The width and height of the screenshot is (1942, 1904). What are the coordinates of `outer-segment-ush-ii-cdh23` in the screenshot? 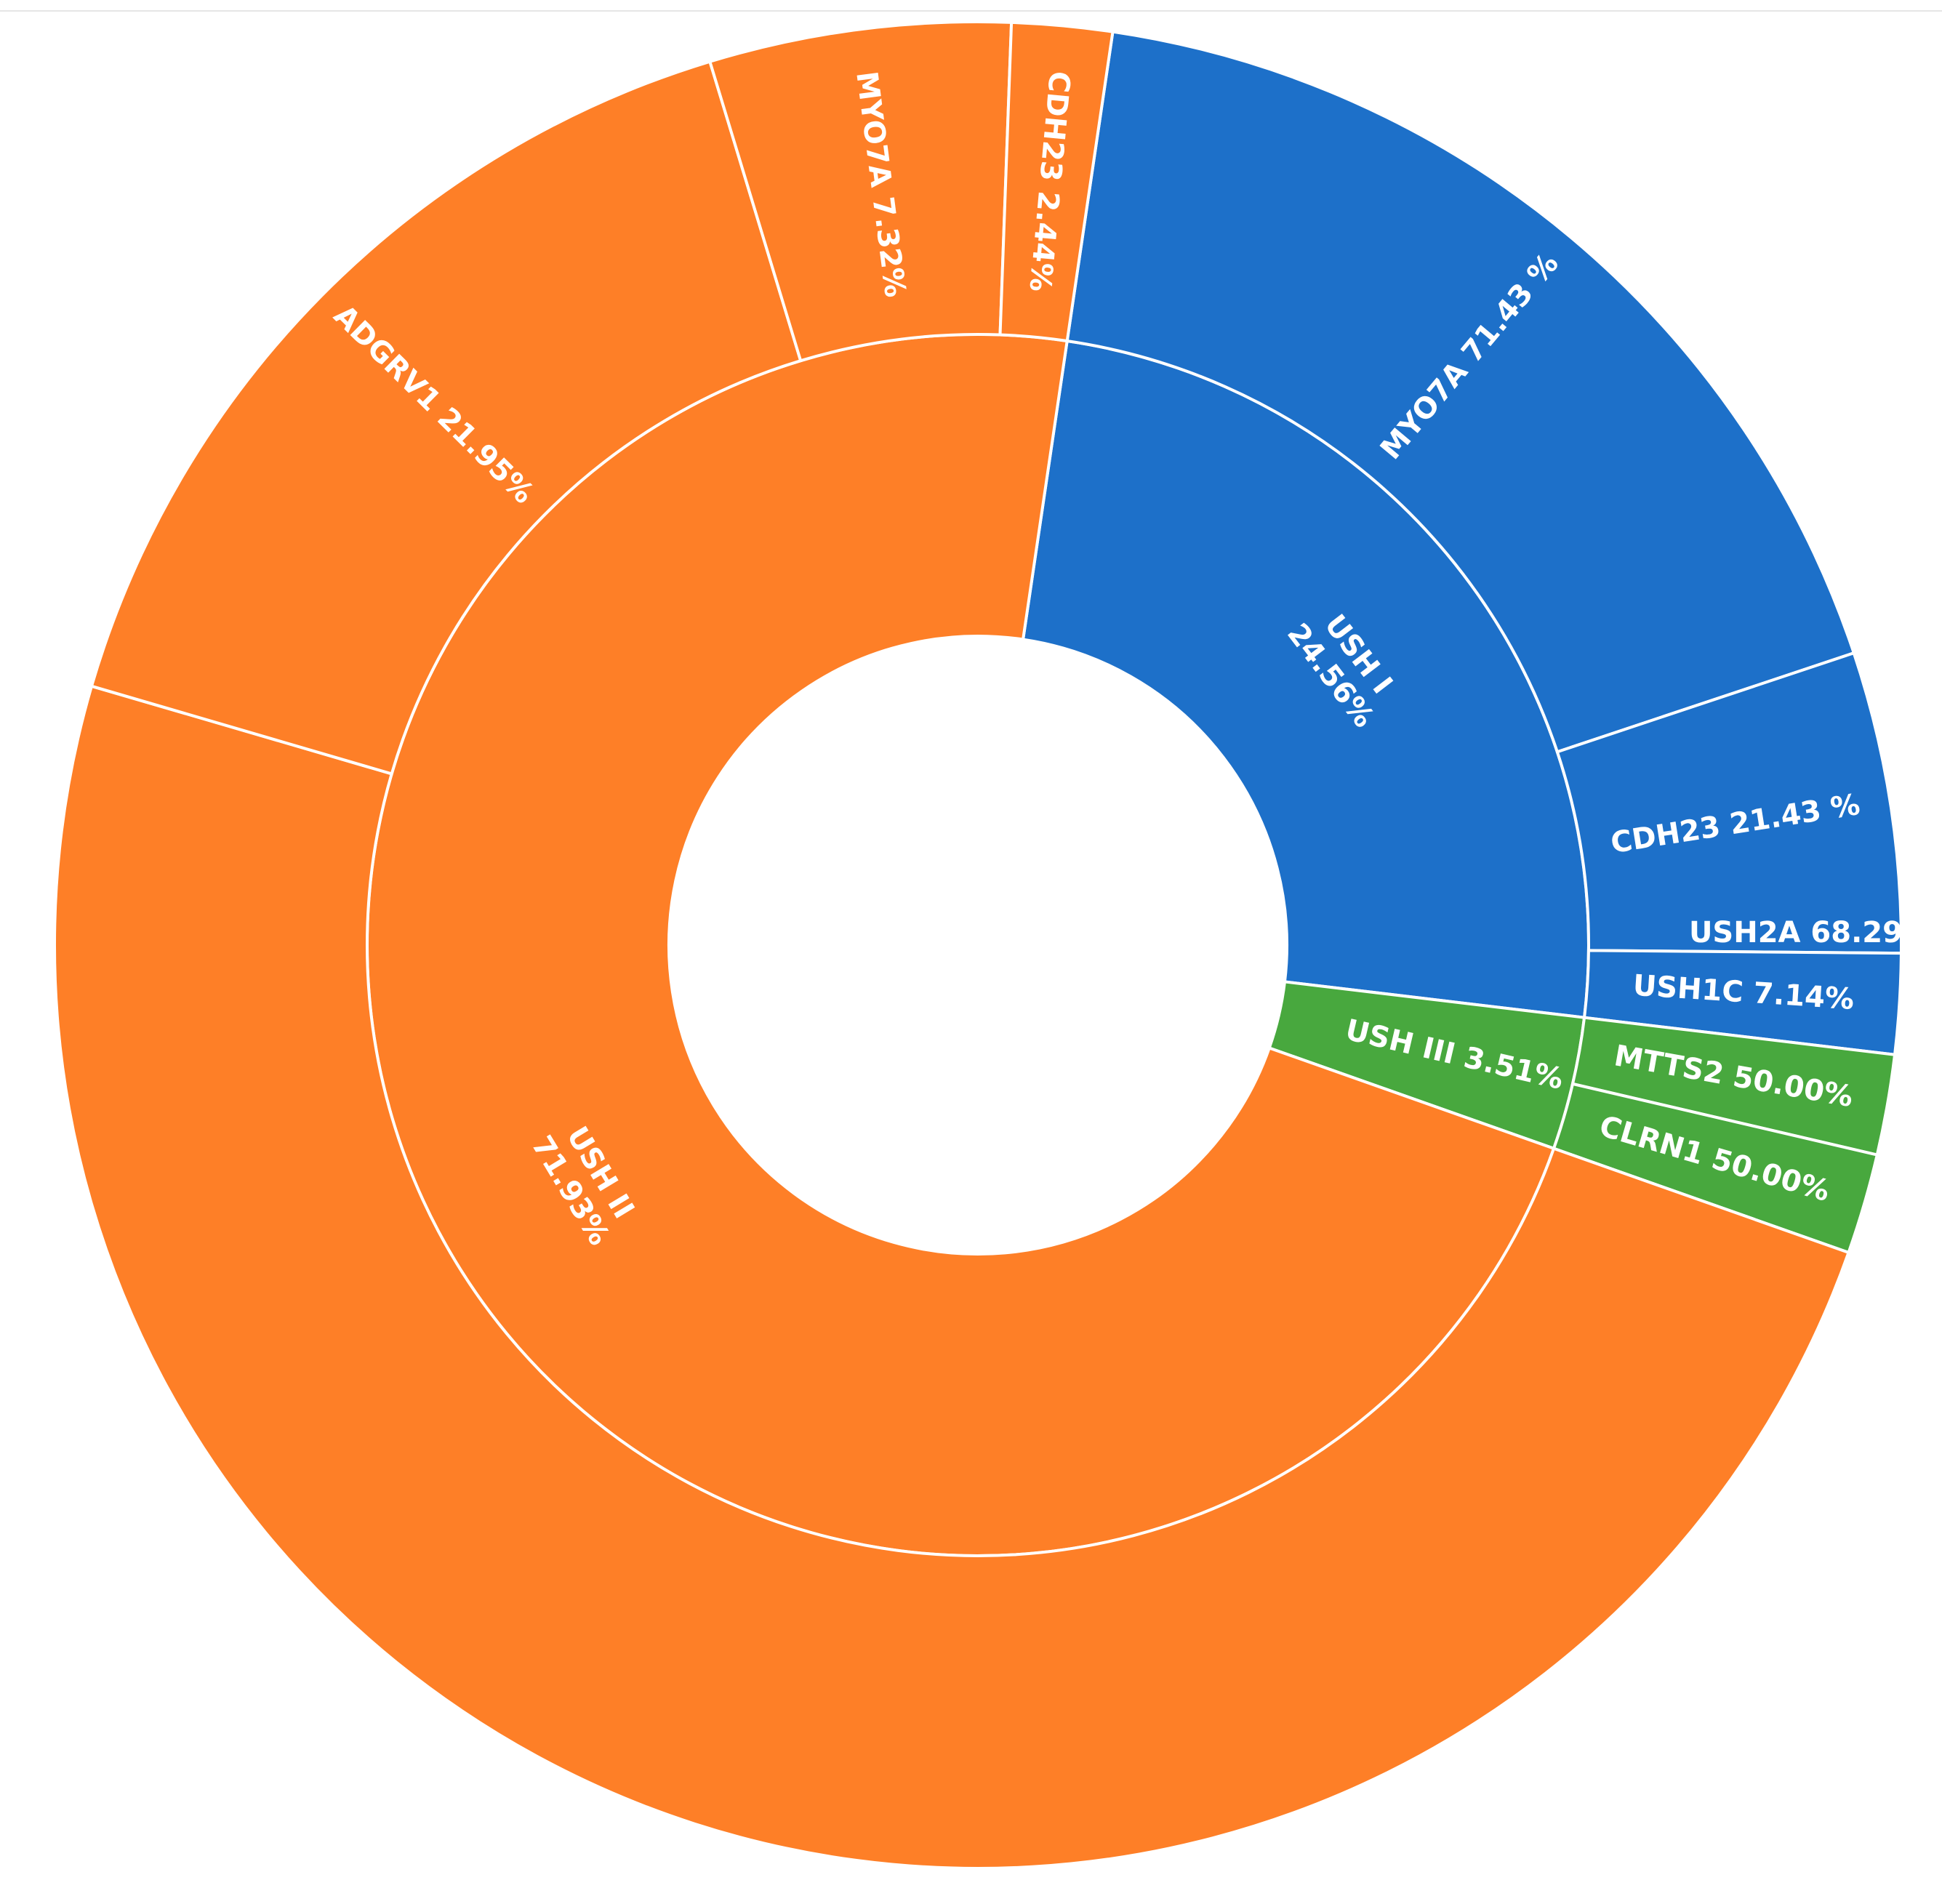 It's located at (1056, 181).